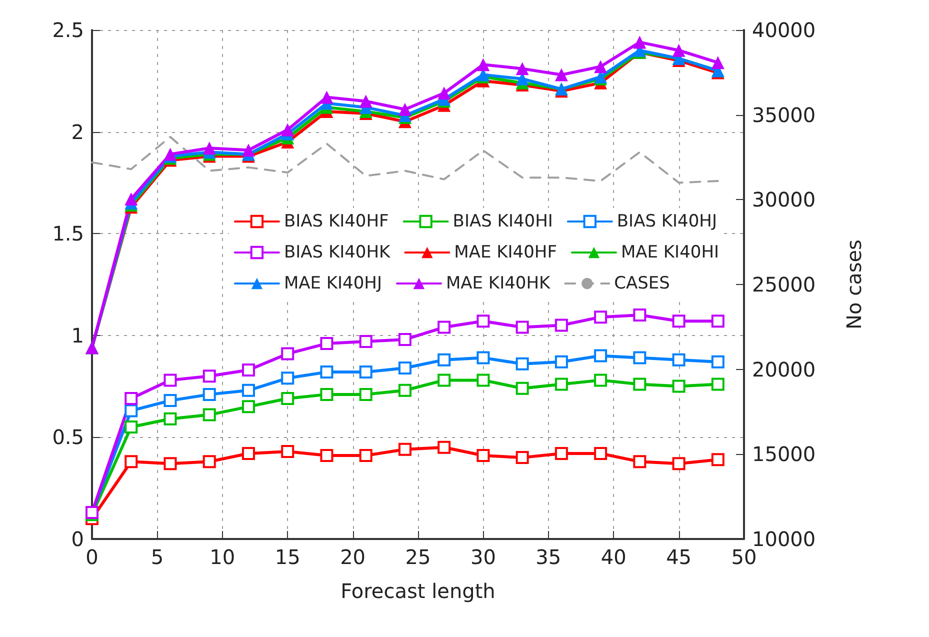  I want to click on legend-label: BIAS KI40HJ, so click(666, 222).